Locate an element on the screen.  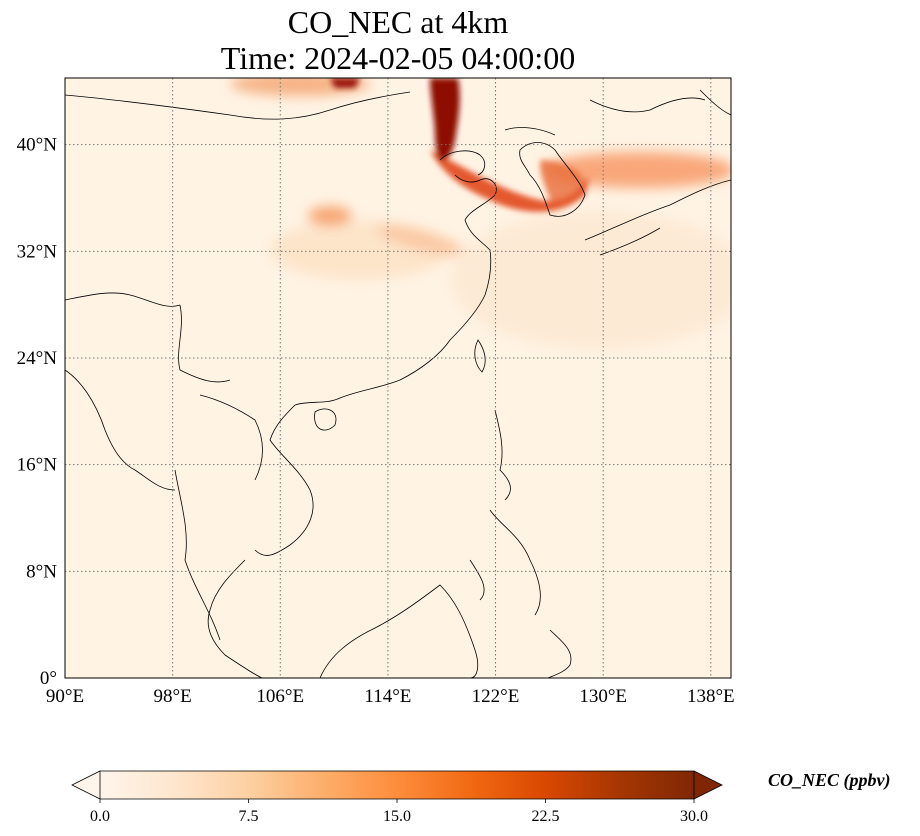
colorbar: 0.0 7.5 15.0 22.5 30.0 is located at coordinates (397, 797).